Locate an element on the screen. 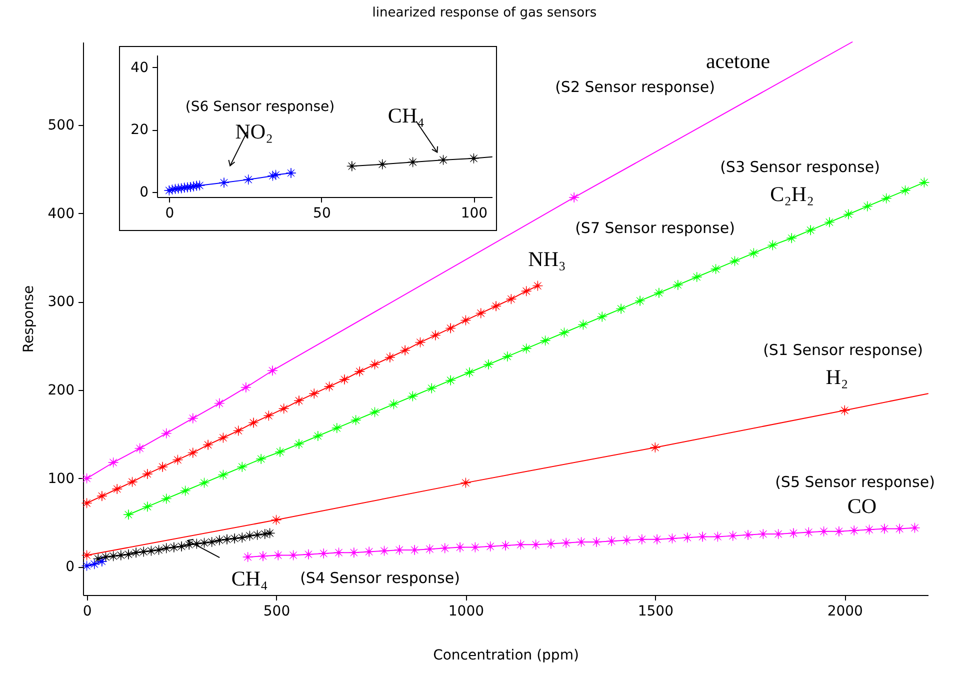 The image size is (957, 673). annotation: (S7 Sensor response) is located at coordinates (655, 228).